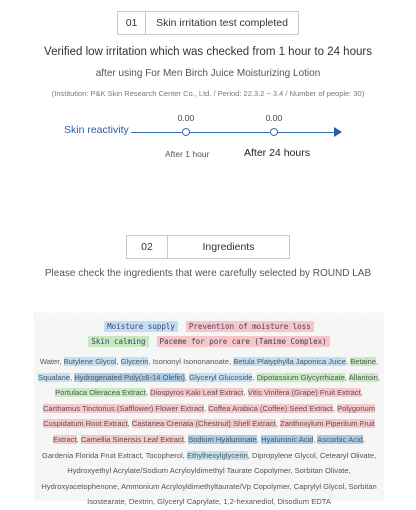 The image size is (416, 510). What do you see at coordinates (118, 341) in the screenshot?
I see `legend-skin-calming: Skin calming` at bounding box center [118, 341].